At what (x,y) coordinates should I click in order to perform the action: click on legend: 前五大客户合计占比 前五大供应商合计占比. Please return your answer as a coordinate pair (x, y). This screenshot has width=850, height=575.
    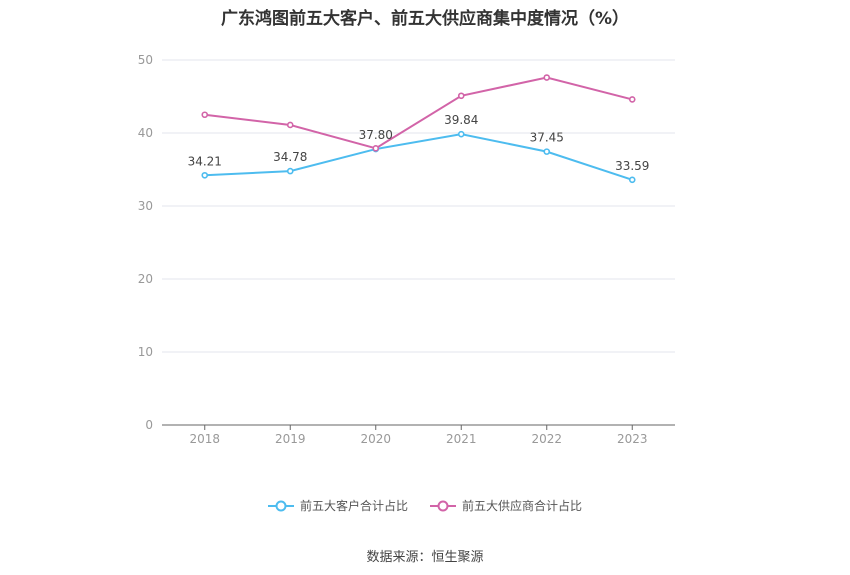
    Looking at the image, I should click on (425, 505).